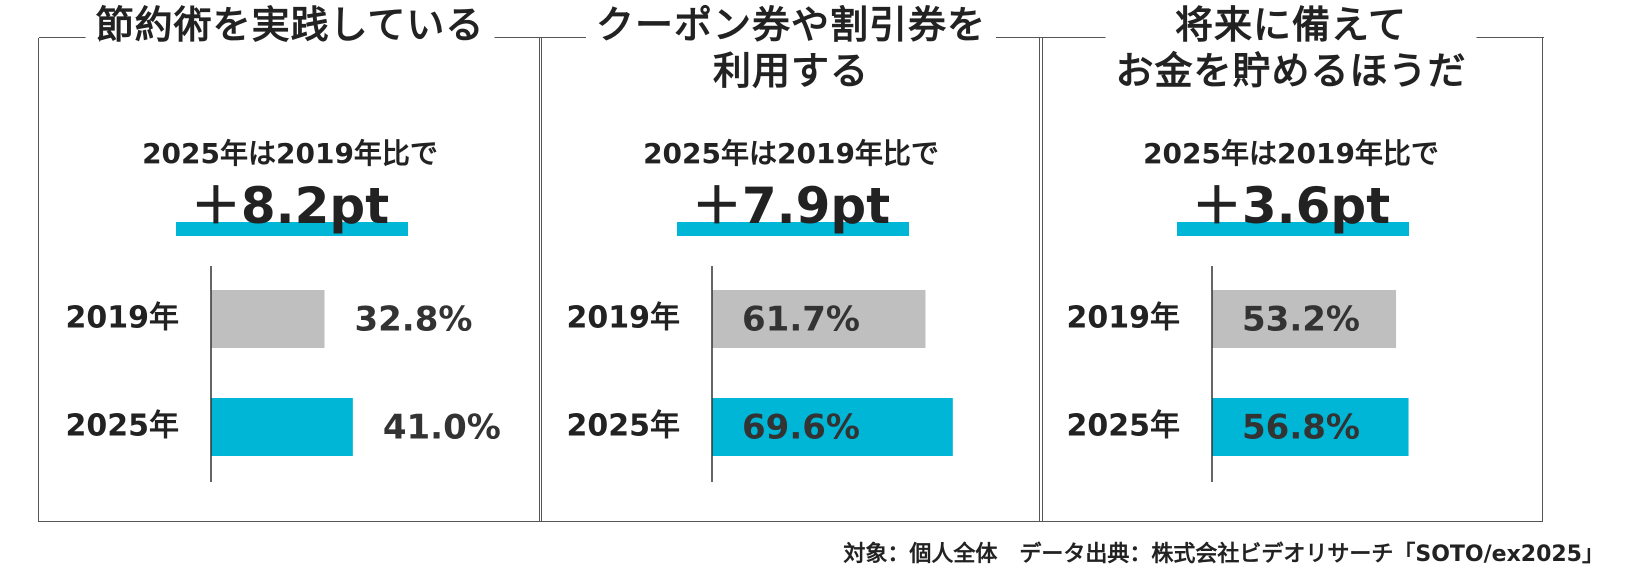  Describe the element at coordinates (413, 320) in the screenshot. I see `value-label: 32.8%` at that location.